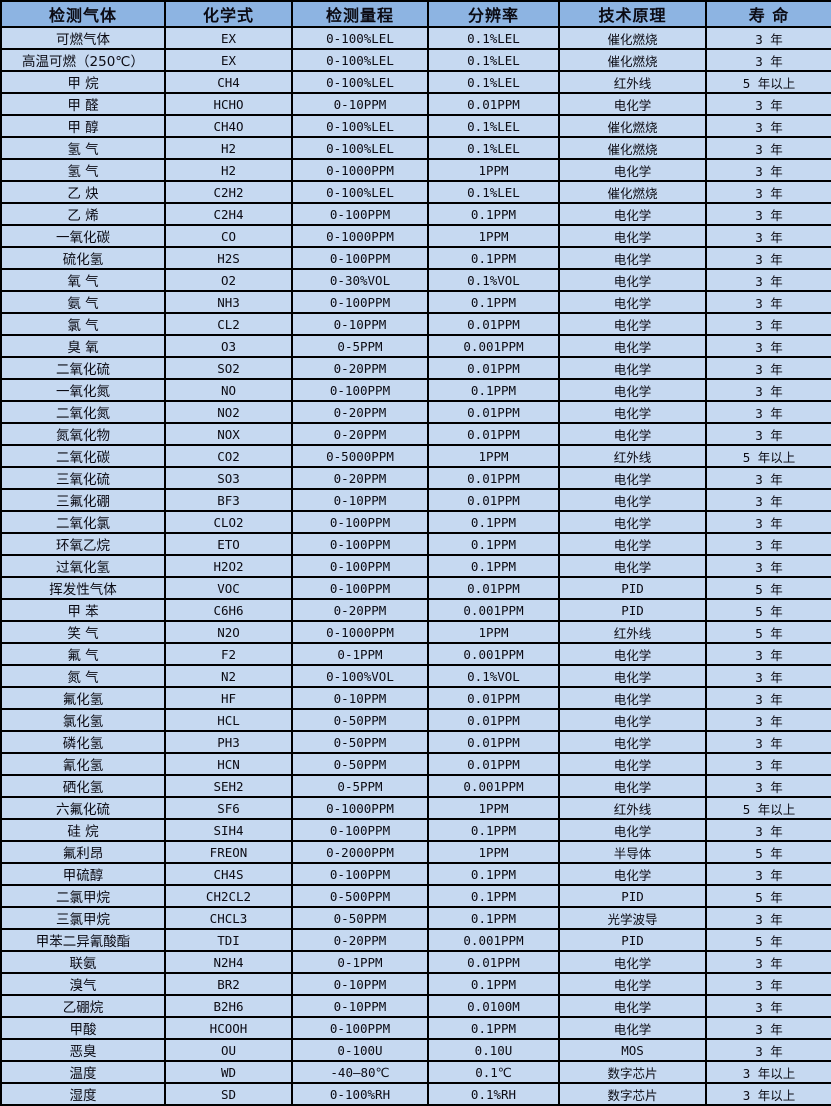 Image resolution: width=831 pixels, height=1106 pixels. Describe the element at coordinates (83, 852) in the screenshot. I see `gas-name-cell: 氟利昂` at that location.